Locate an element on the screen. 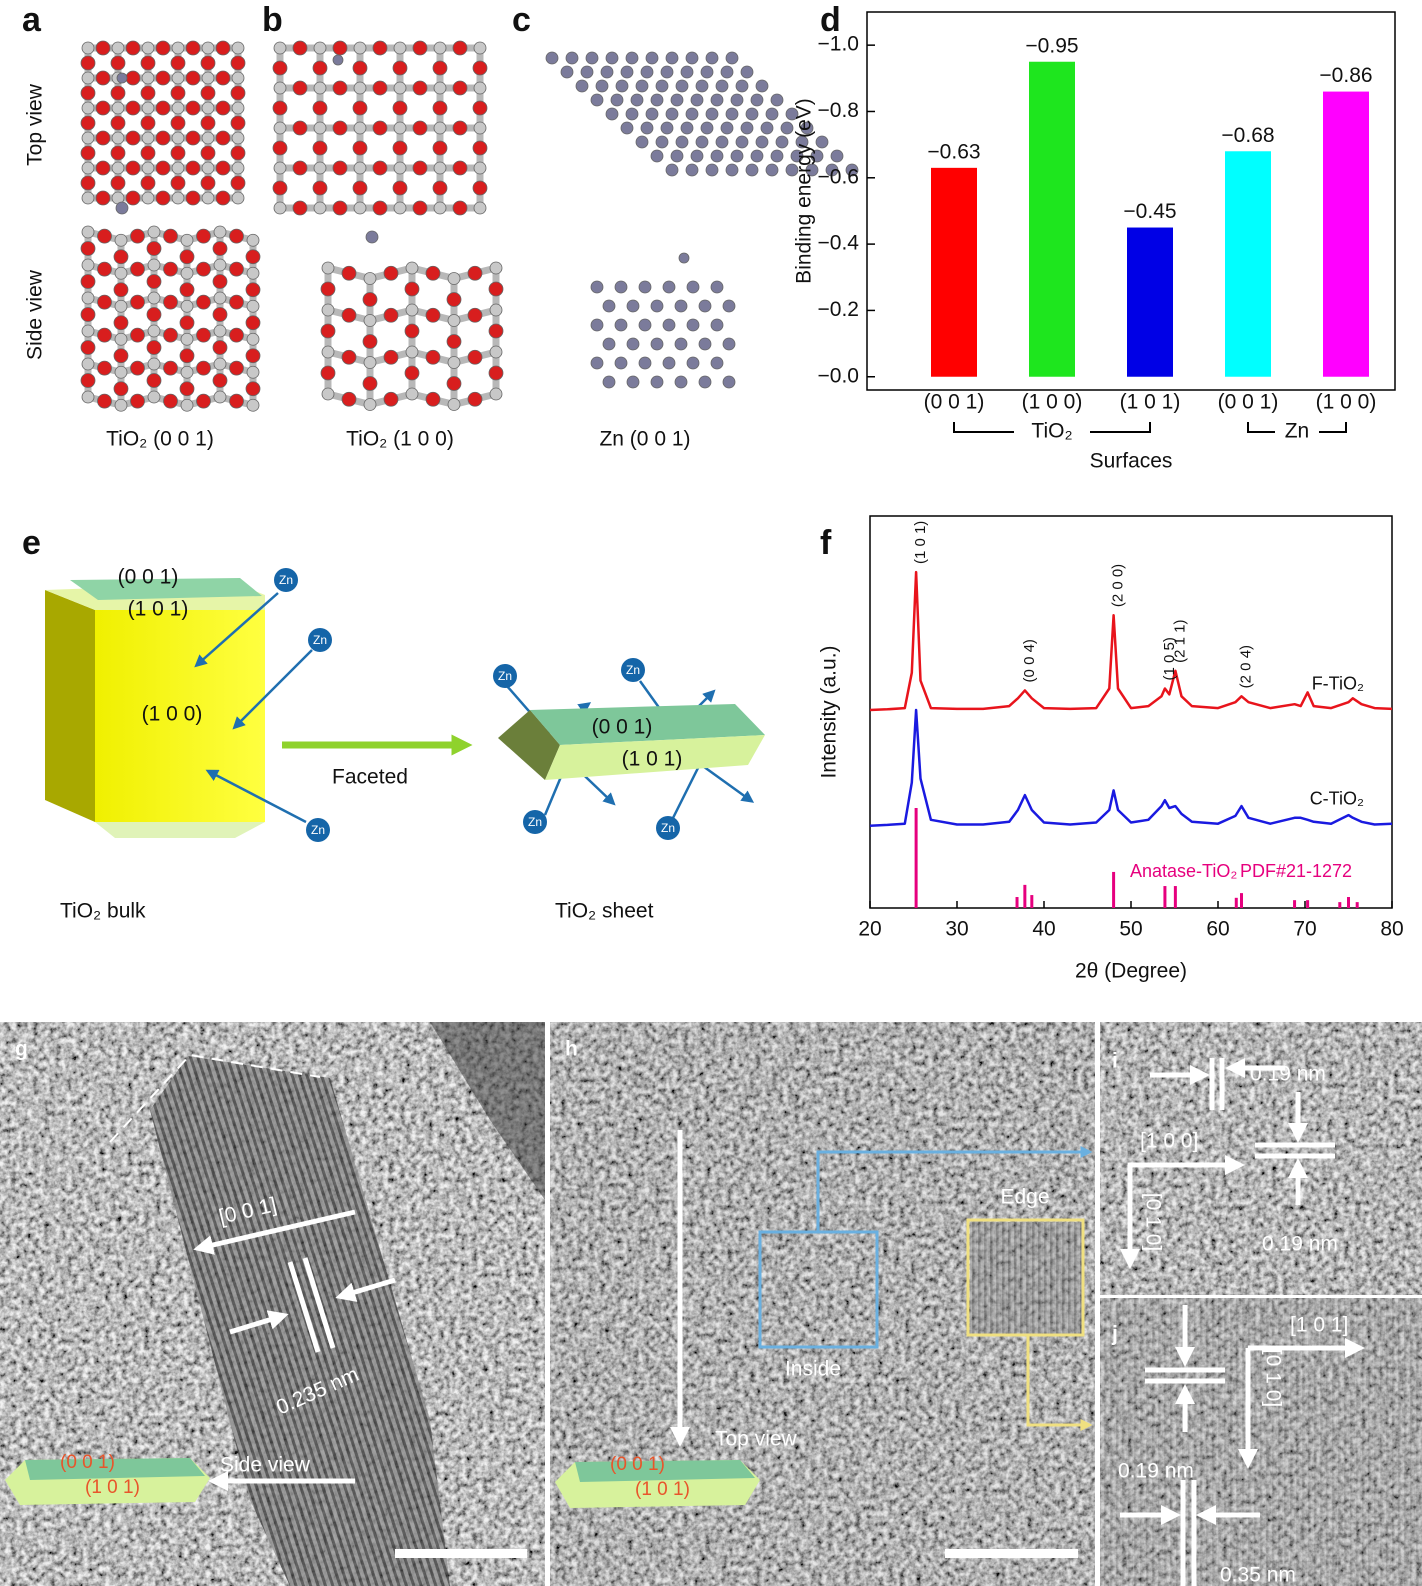 The width and height of the screenshot is (1422, 1586). spacing-label: 0.19 nm is located at coordinates (1288, 1074).